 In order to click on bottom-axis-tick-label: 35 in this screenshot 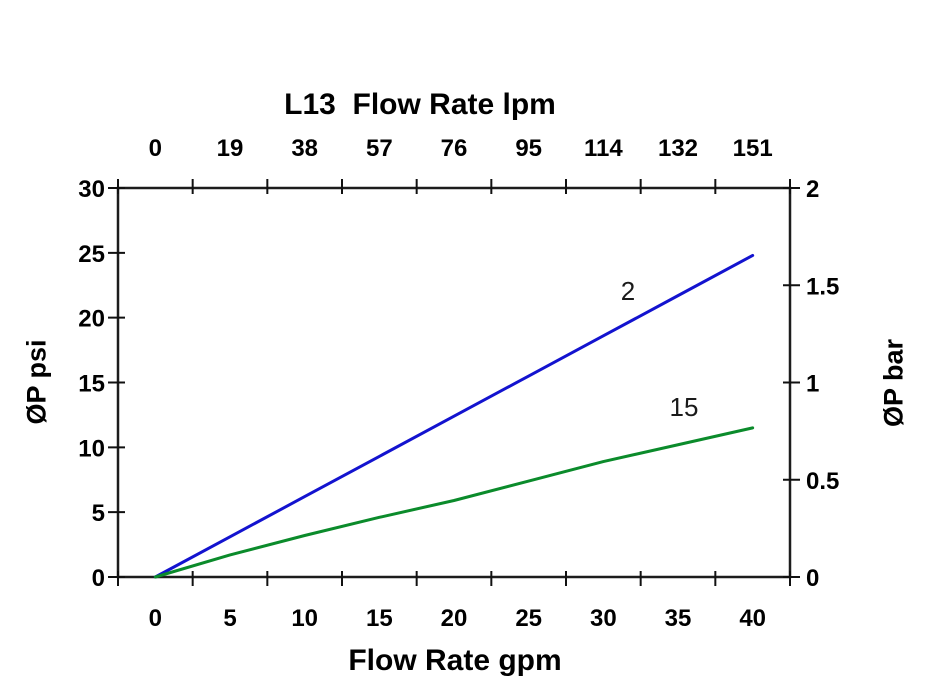, I will do `click(678, 618)`.